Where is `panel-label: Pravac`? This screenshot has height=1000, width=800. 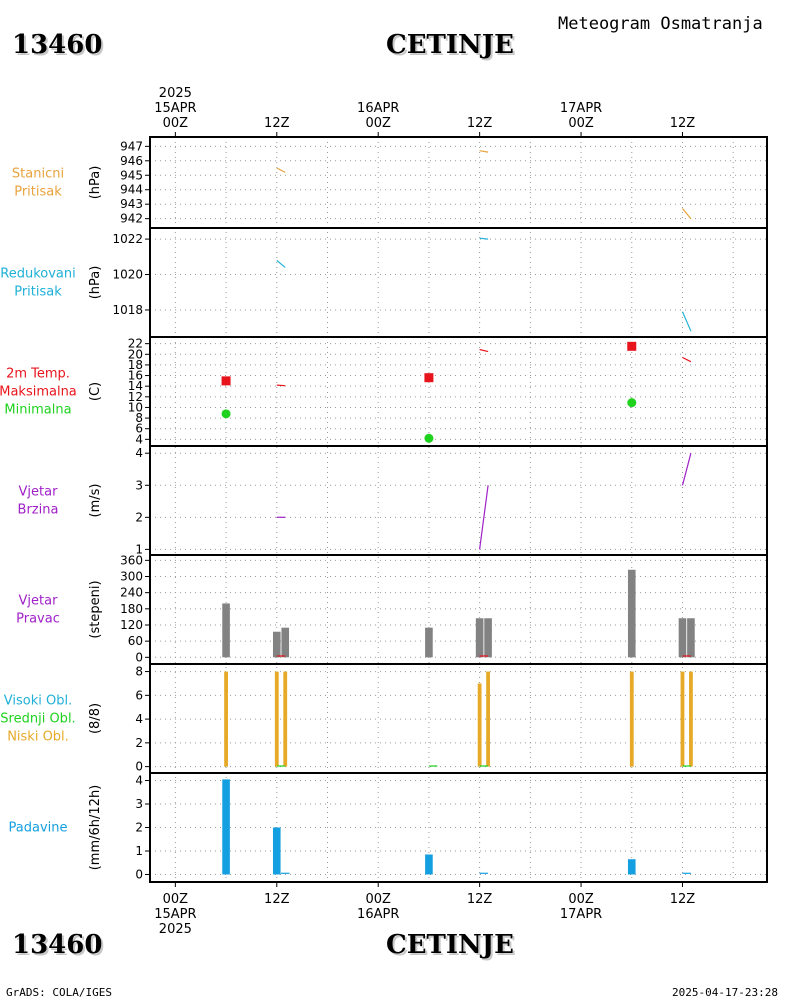
panel-label: Pravac is located at coordinates (38, 619).